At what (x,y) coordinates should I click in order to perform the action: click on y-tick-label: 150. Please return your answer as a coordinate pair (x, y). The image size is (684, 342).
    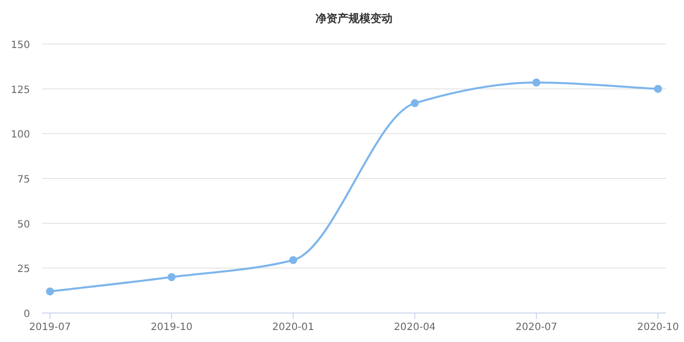
    Looking at the image, I should click on (20, 45).